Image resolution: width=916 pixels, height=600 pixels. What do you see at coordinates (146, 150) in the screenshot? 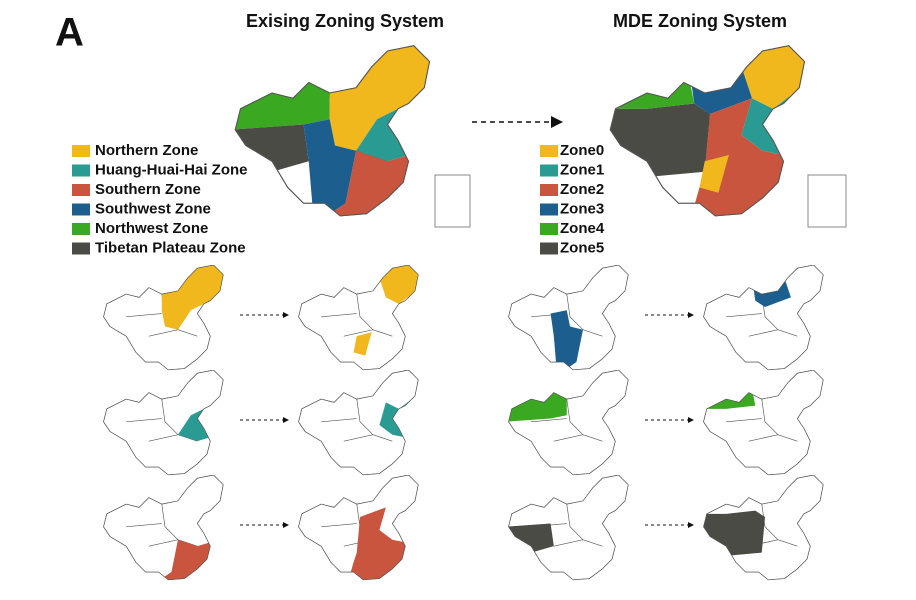
I see `legend-label: Northern Zone` at bounding box center [146, 150].